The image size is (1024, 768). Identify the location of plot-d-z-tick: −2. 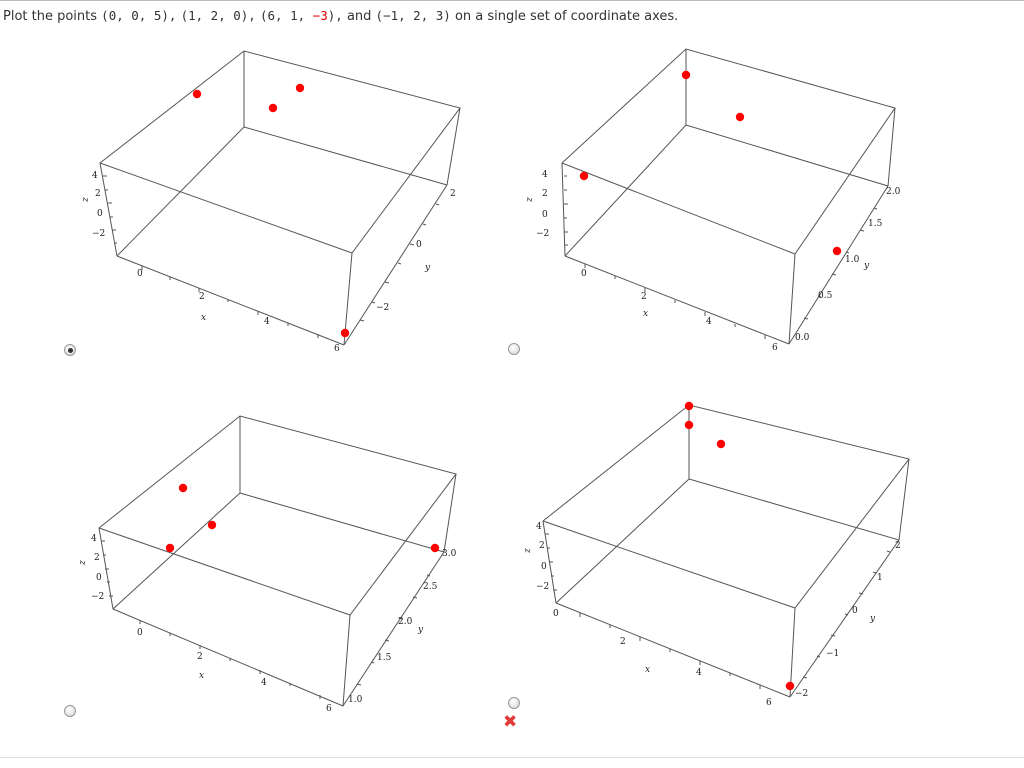
(542, 587).